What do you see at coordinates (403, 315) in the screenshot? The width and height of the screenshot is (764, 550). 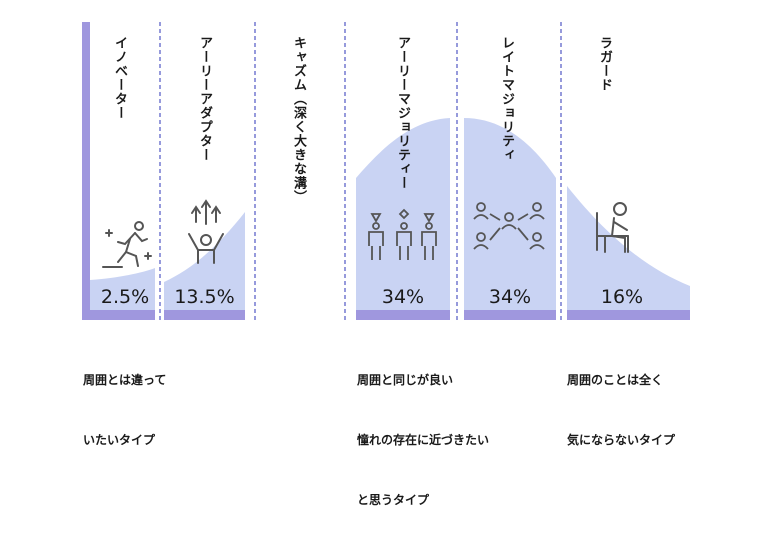 I see `bar-early-majority` at bounding box center [403, 315].